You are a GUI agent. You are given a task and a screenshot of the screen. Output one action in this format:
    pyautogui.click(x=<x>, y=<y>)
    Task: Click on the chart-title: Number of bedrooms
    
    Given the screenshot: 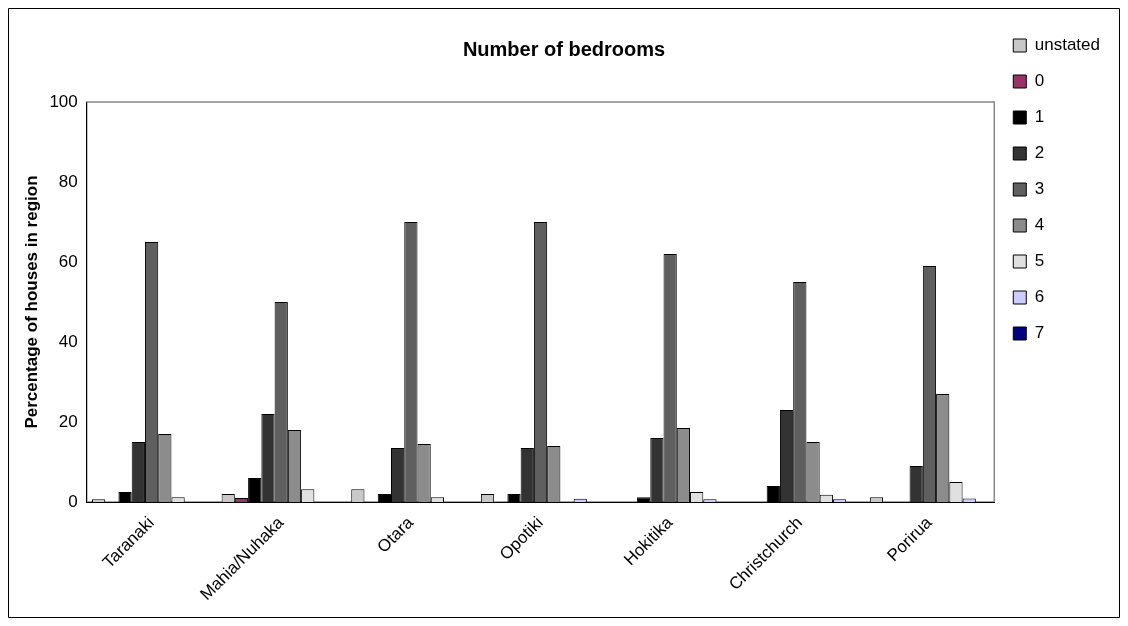 What is the action you would take?
    pyautogui.click(x=564, y=48)
    